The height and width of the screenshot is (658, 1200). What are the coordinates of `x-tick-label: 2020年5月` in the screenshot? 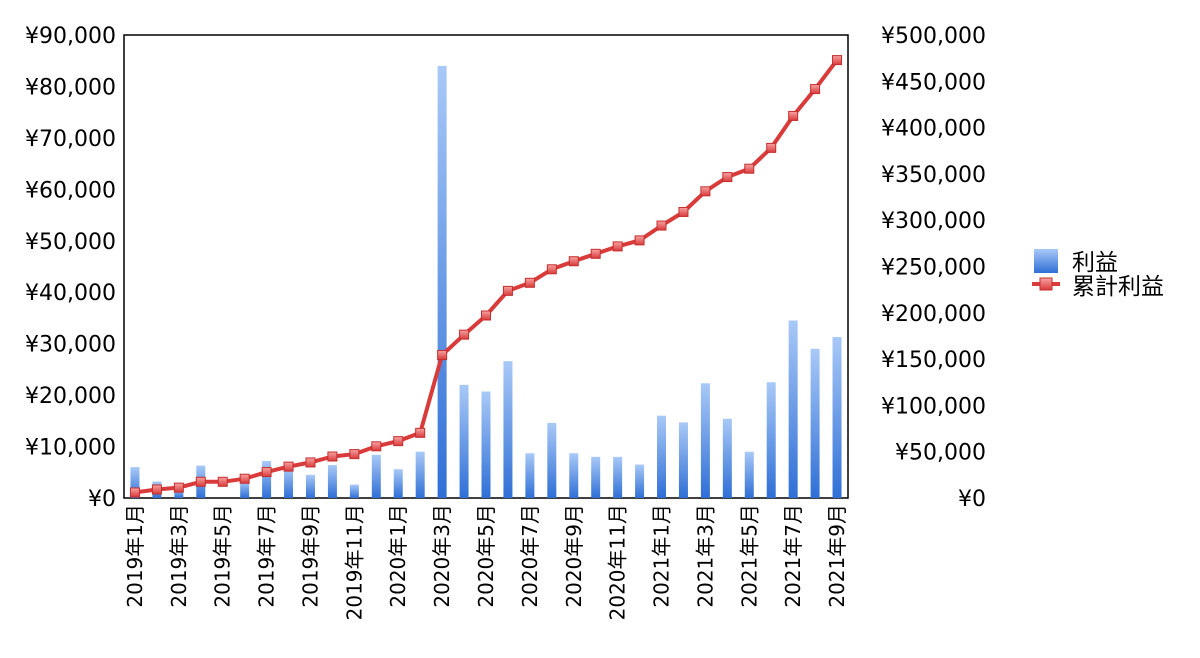 It's located at (486, 556).